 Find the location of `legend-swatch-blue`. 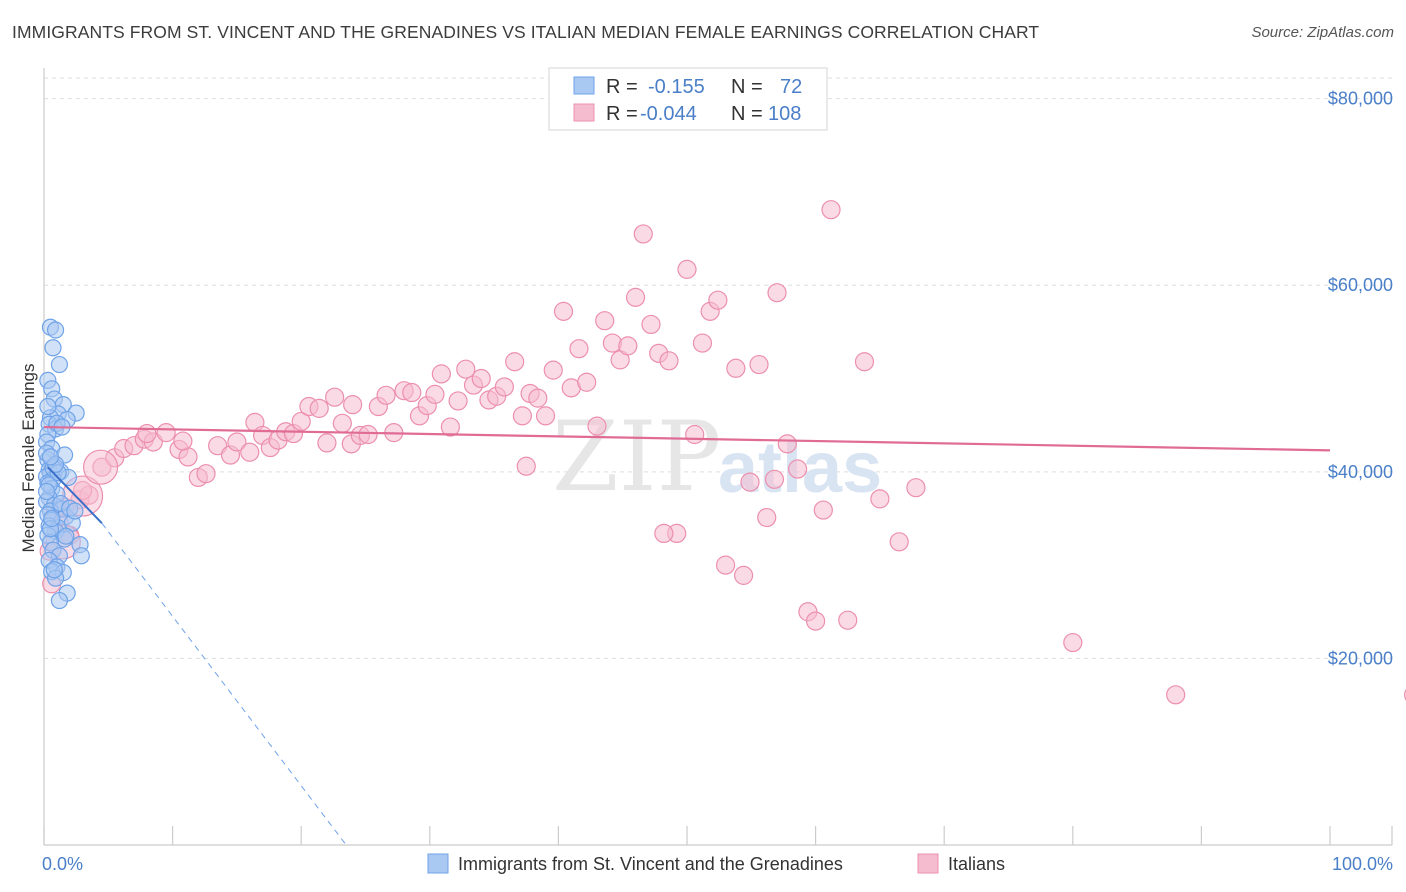

legend-swatch-blue is located at coordinates (438, 863).